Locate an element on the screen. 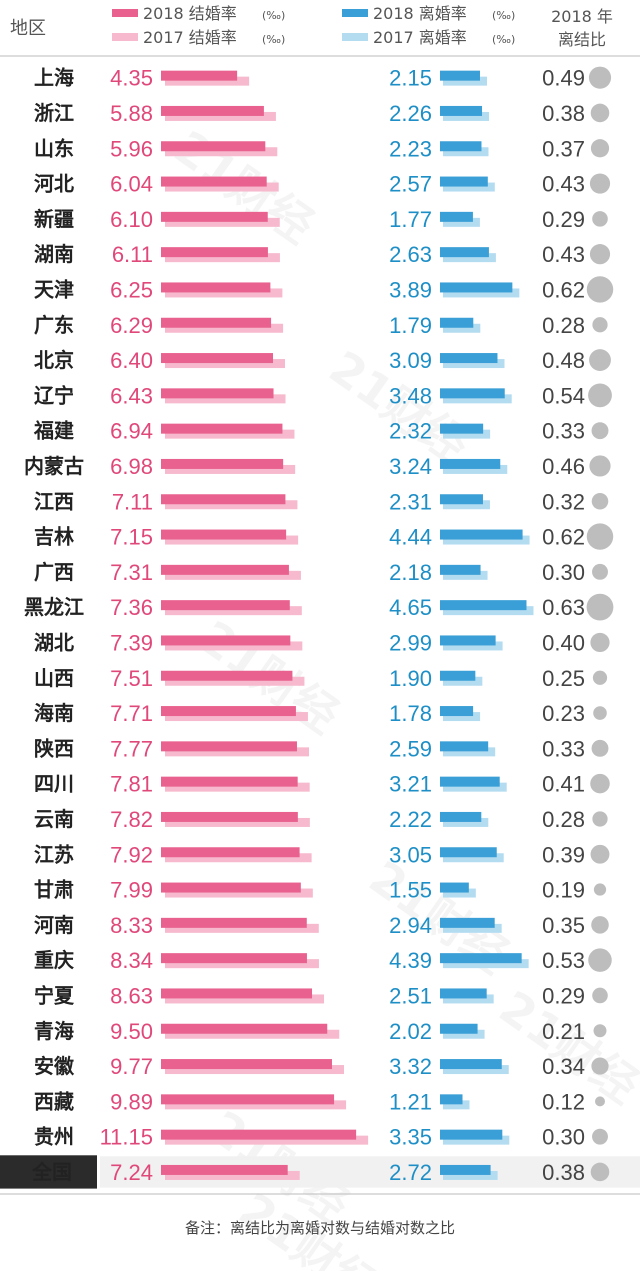 This screenshot has width=640, height=1271. legend-marriage-2017-unit: (‰) is located at coordinates (273, 39).